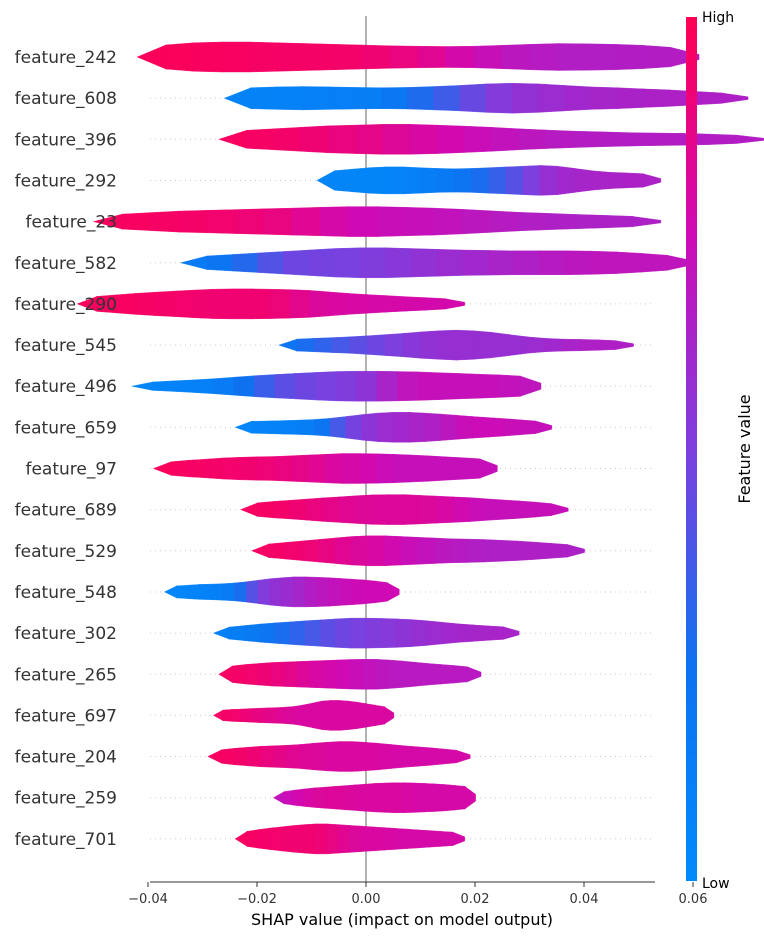 The width and height of the screenshot is (764, 940). What do you see at coordinates (366, 899) in the screenshot?
I see `x-tick-label: 0.00` at bounding box center [366, 899].